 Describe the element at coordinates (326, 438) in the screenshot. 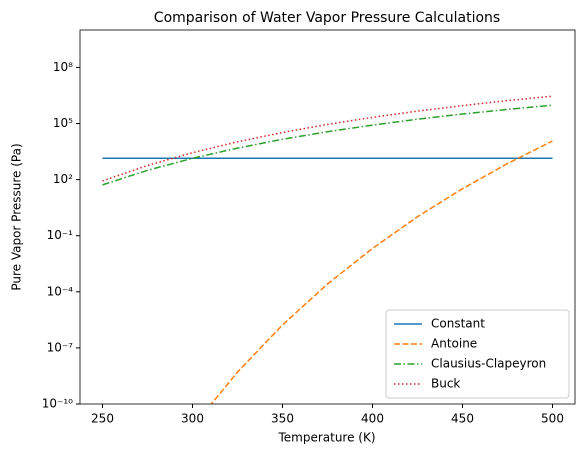

I see `x-axis-label: Temperature (K)` at that location.